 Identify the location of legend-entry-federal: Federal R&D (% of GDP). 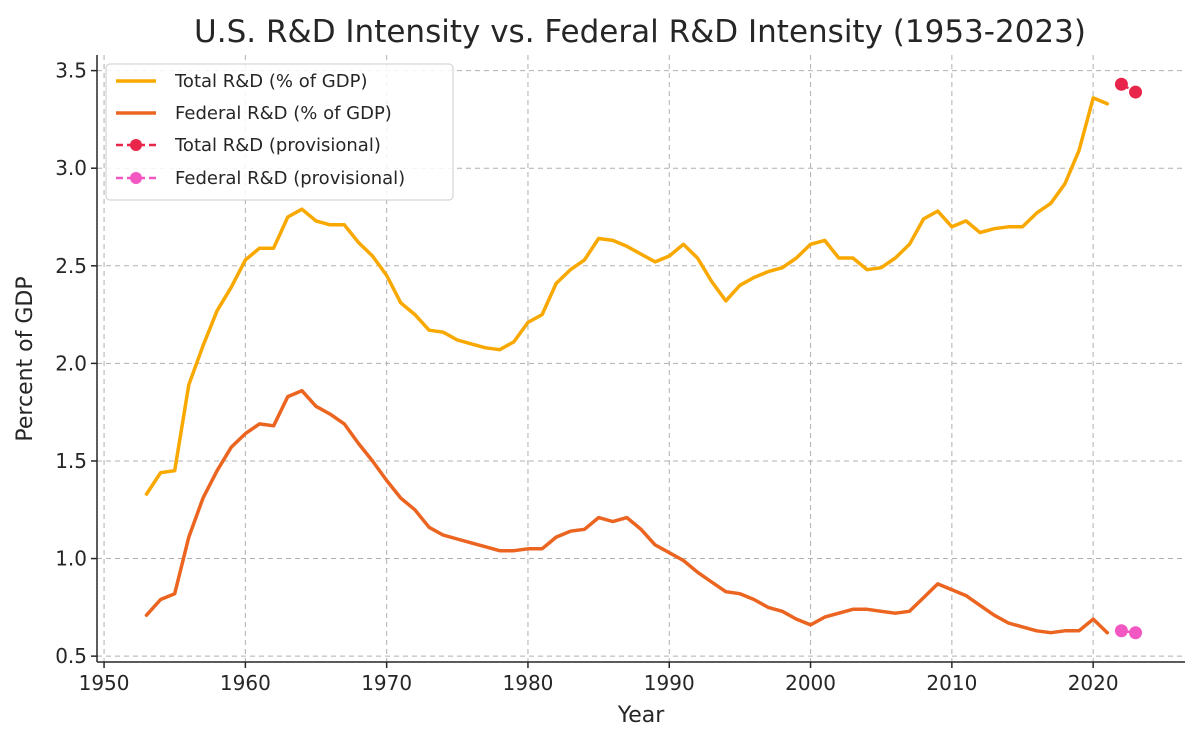
(254, 113).